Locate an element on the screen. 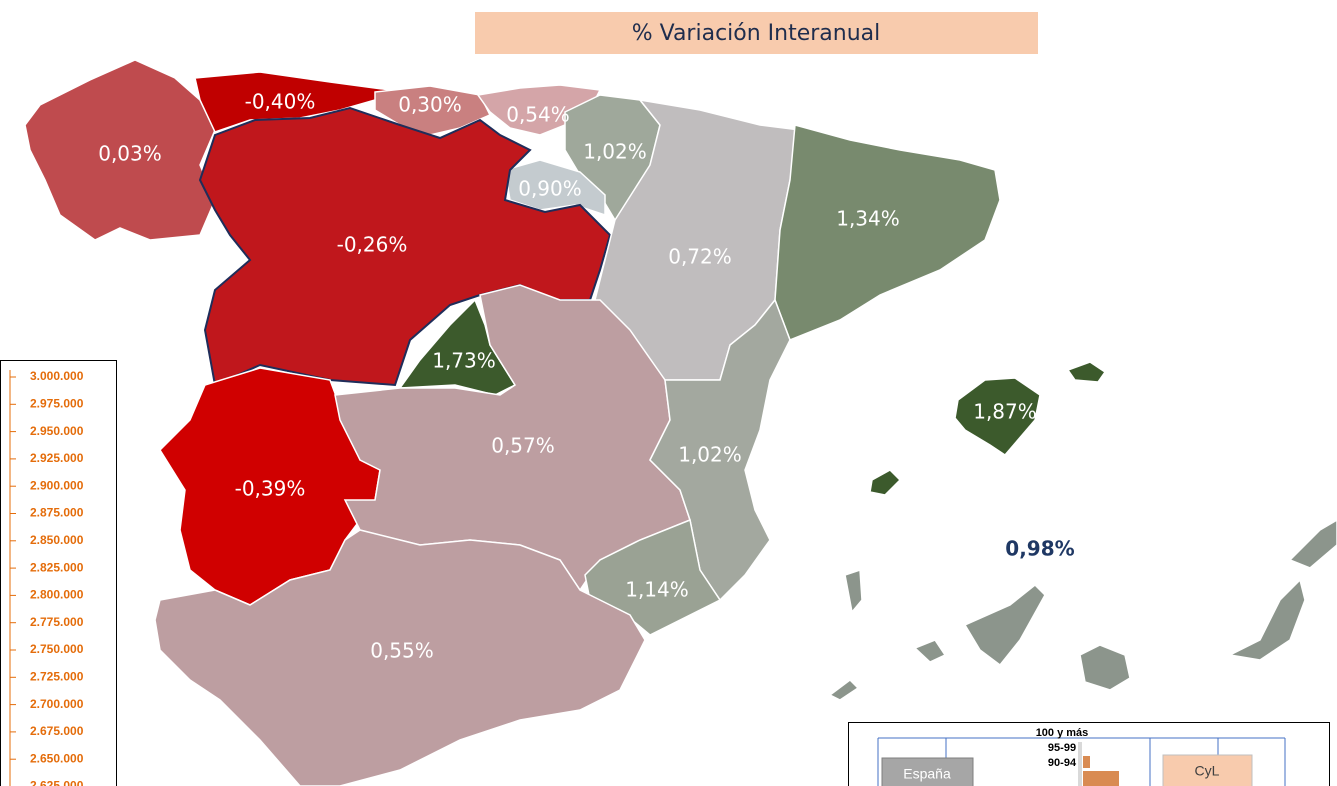  axis-label: 2.875.000 is located at coordinates (57, 513).